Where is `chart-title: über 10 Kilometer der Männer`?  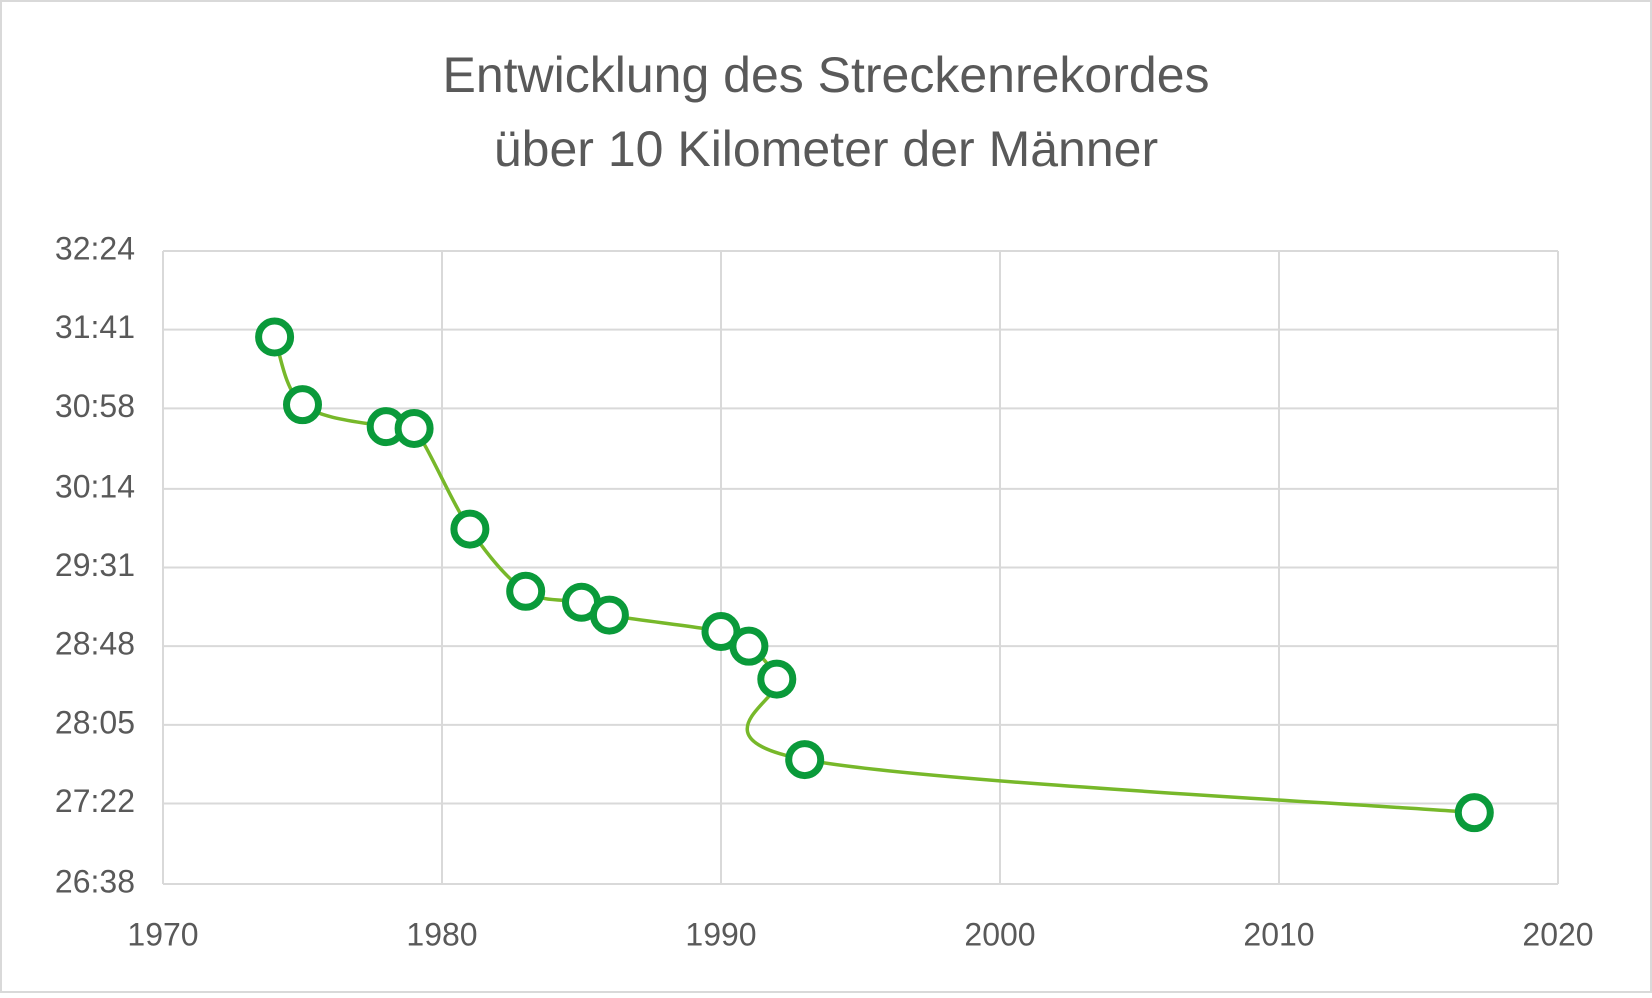 chart-title: über 10 Kilometer der Männer is located at coordinates (826, 149).